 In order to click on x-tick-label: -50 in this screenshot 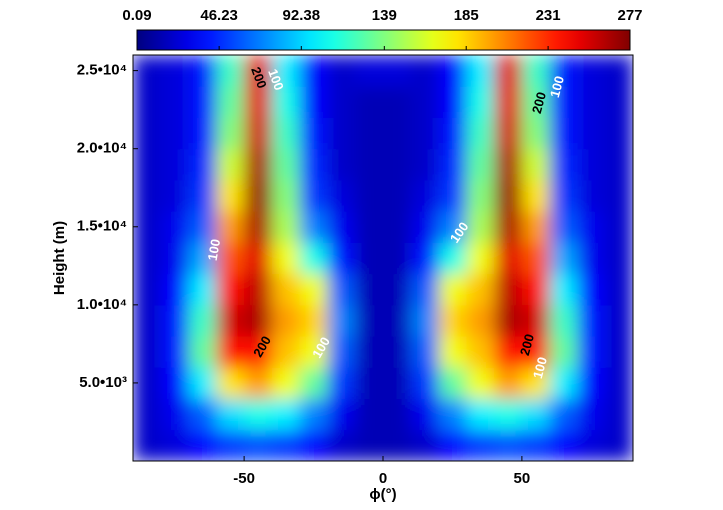, I will do `click(244, 478)`.